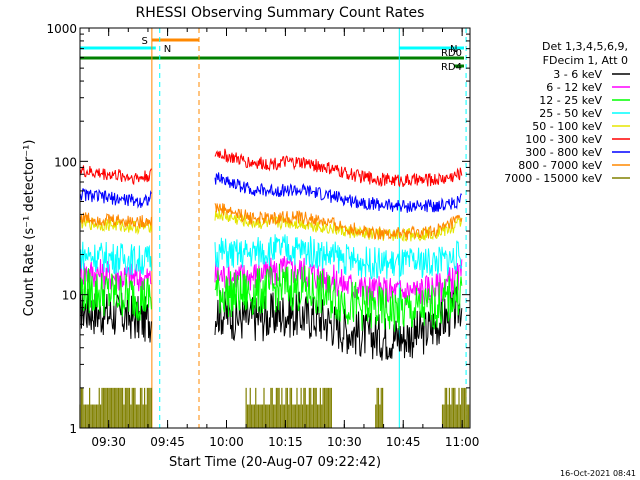 This screenshot has width=640, height=480. What do you see at coordinates (108, 442) in the screenshot?
I see `x-tick-label: 09:30` at bounding box center [108, 442].